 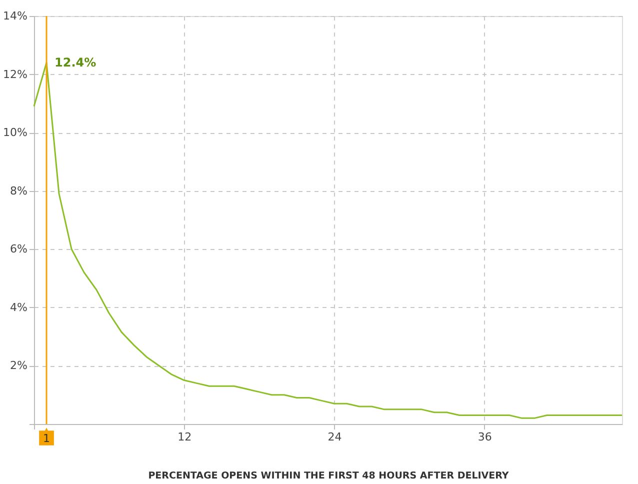 I want to click on y-tick-label: 12%, so click(x=15, y=74).